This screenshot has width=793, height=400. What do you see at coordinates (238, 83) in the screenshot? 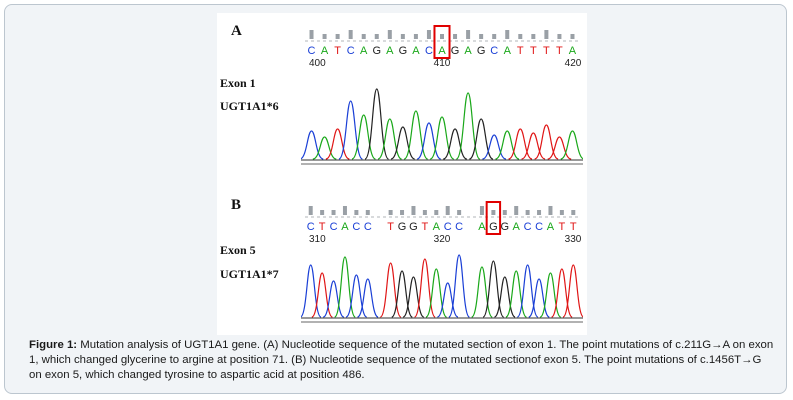
I see `panel-a-exon-label: Exon 1` at bounding box center [238, 83].